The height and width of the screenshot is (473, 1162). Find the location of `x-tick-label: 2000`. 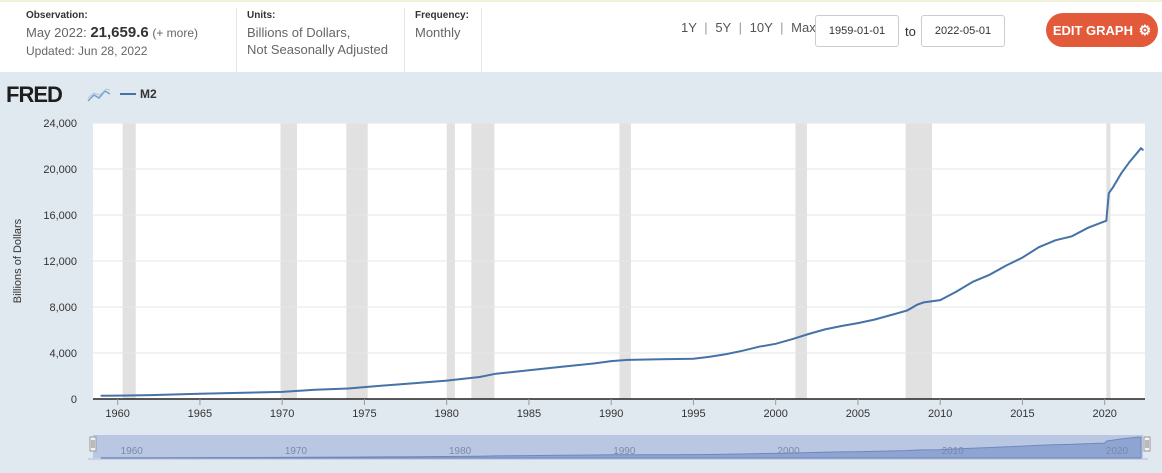

x-tick-label: 2000 is located at coordinates (775, 414).